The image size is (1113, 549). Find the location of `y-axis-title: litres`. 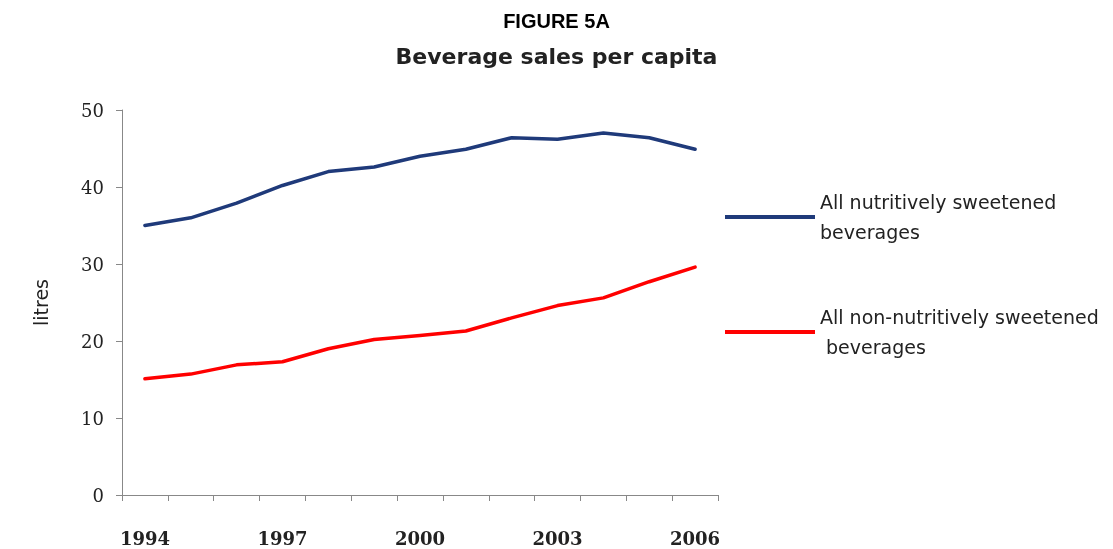

y-axis-title: litres is located at coordinates (40, 302).